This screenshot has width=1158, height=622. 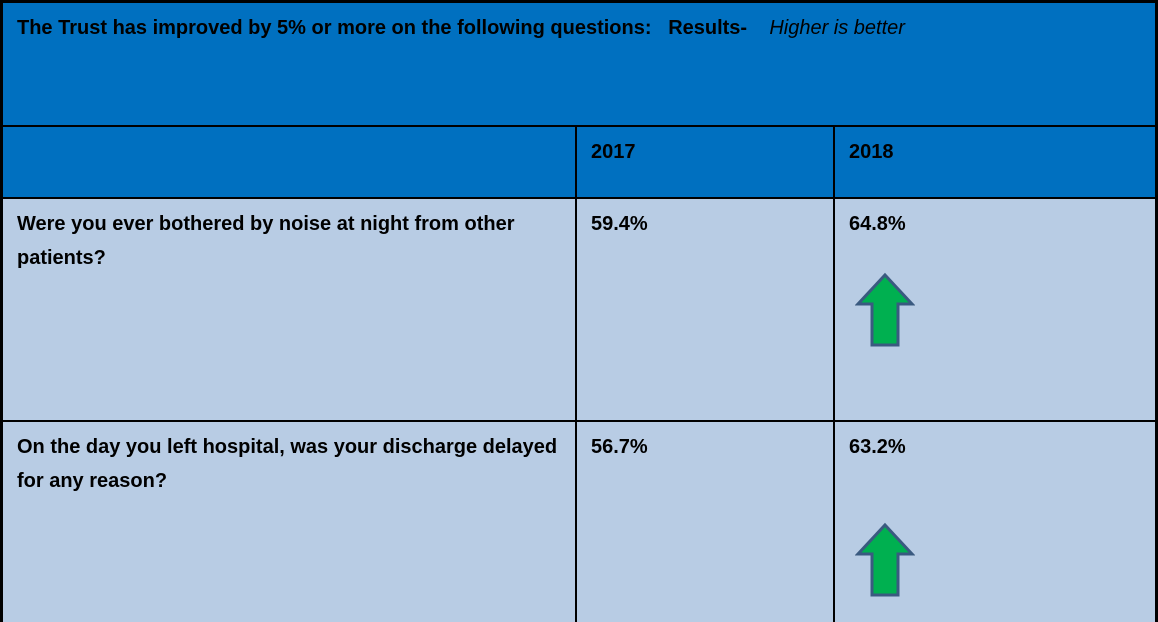 What do you see at coordinates (288, 162) in the screenshot?
I see `corner-cell` at bounding box center [288, 162].